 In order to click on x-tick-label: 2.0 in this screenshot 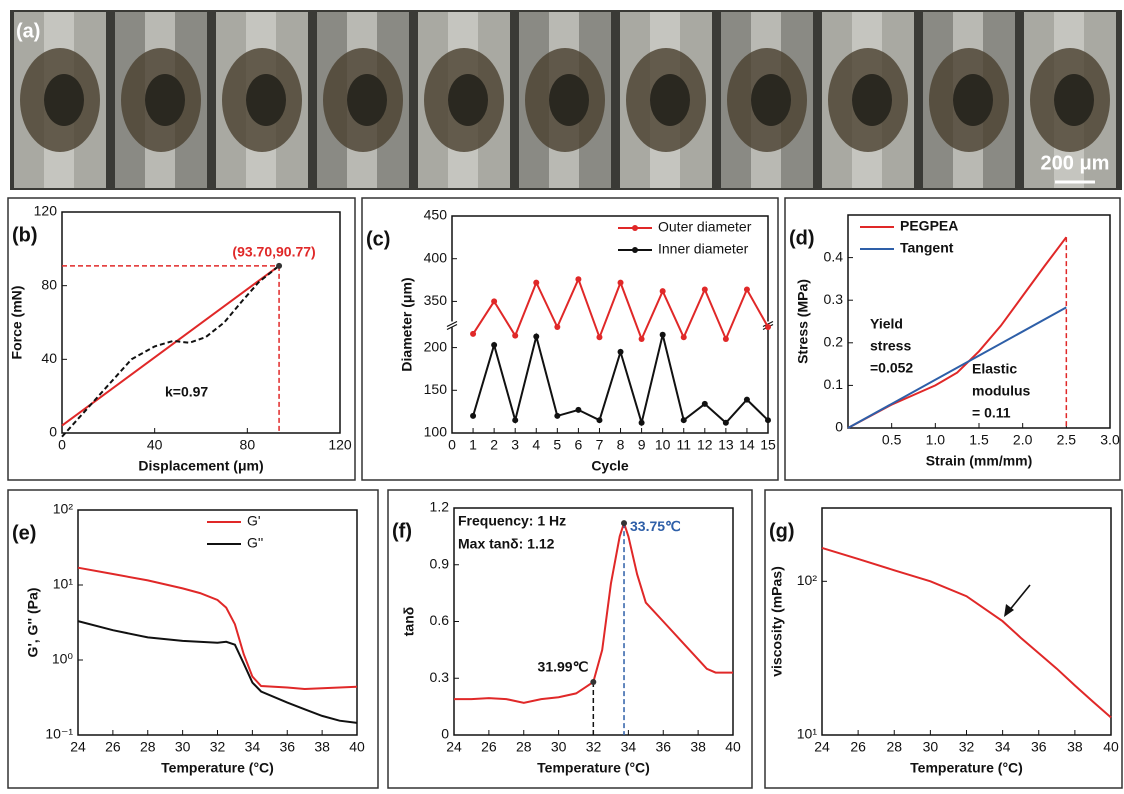, I will do `click(1023, 440)`.